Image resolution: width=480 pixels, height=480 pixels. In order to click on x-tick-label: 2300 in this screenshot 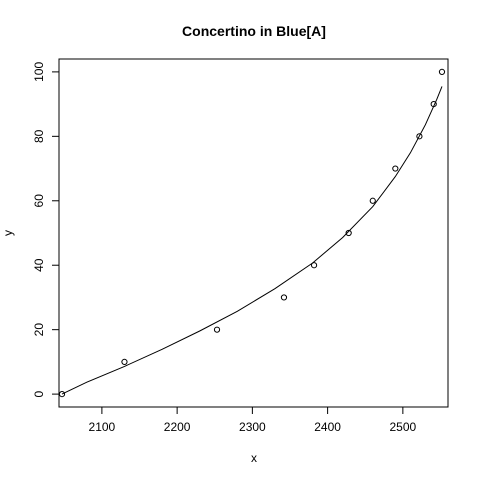, I will do `click(252, 427)`.